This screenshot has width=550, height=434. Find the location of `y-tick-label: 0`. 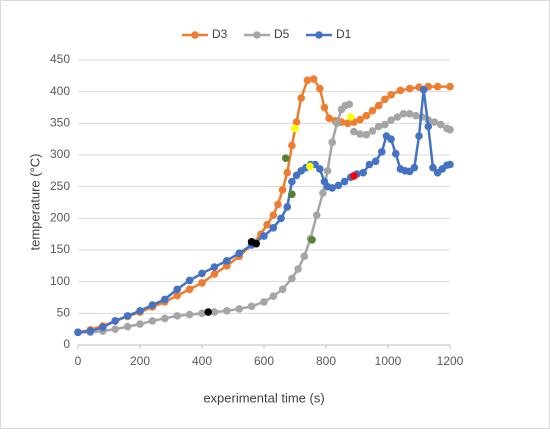

y-tick-label: 0 is located at coordinates (66, 344).